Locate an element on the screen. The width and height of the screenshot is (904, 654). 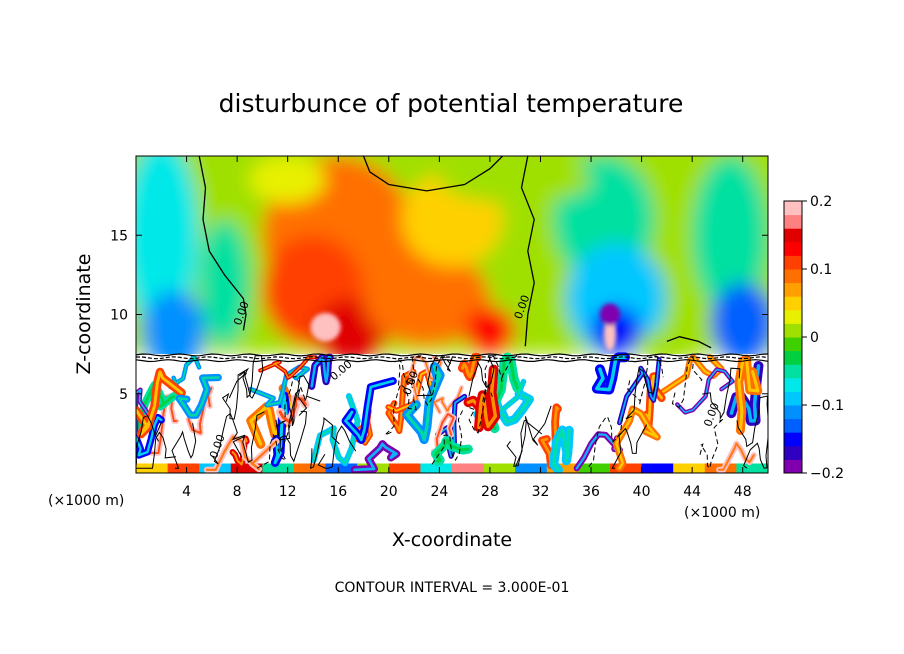
x-tick-label: 20 is located at coordinates (389, 492).